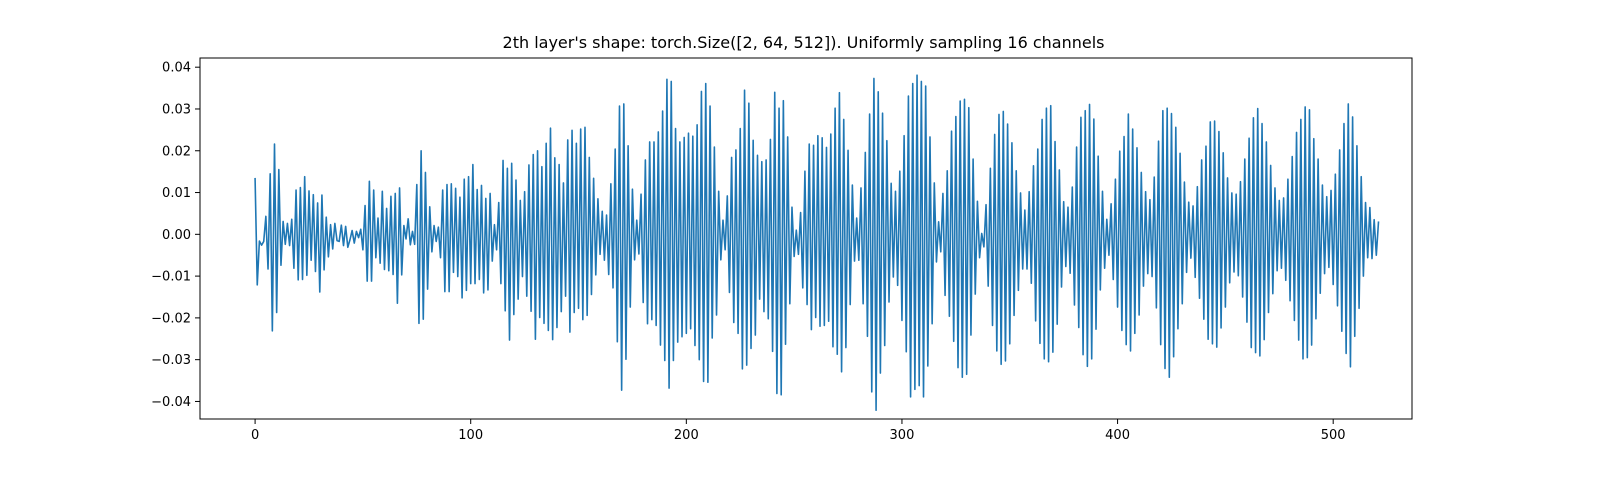 This screenshot has height=480, width=1600. What do you see at coordinates (171, 402) in the screenshot?
I see `y-tick-label: −0.04` at bounding box center [171, 402].